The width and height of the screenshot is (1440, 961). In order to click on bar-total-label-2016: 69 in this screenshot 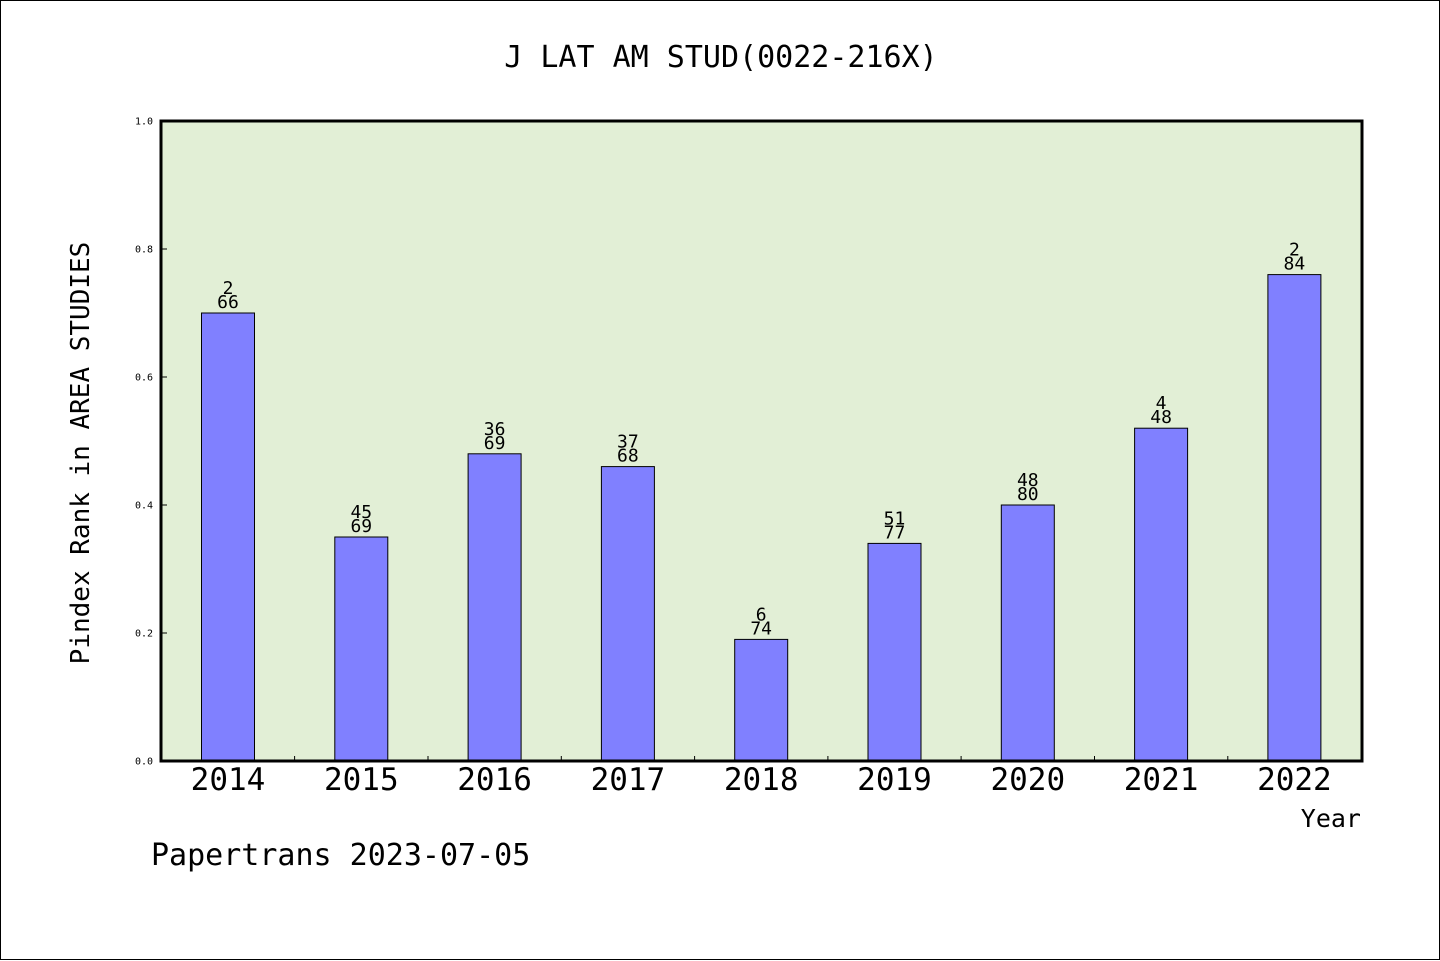, I will do `click(495, 443)`.